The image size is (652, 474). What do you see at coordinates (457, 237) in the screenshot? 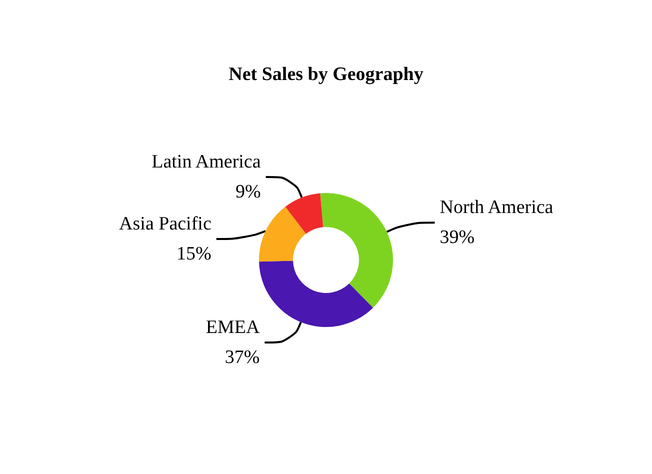
I see `data-label: 39%` at bounding box center [457, 237].